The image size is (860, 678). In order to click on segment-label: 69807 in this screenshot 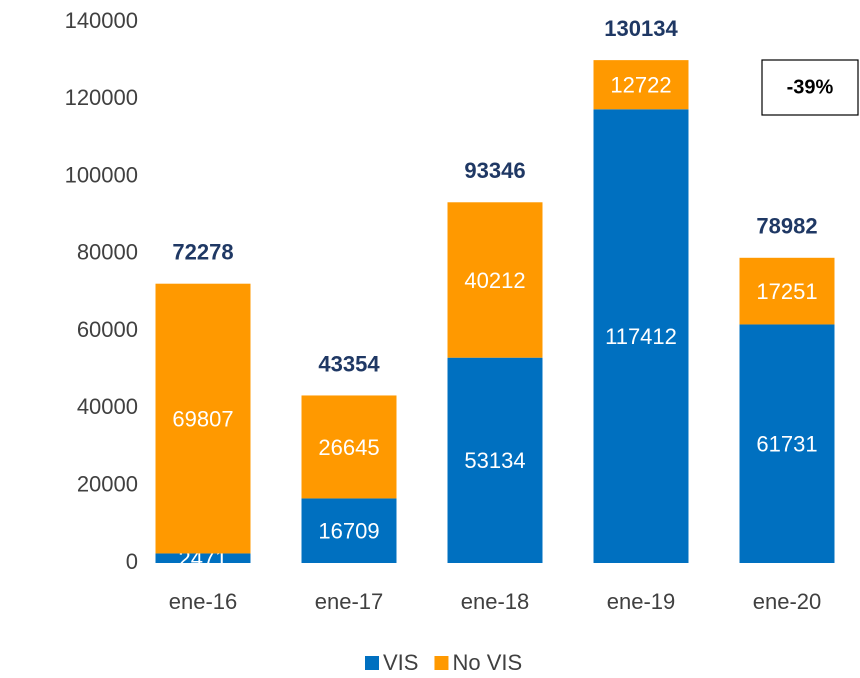, I will do `click(202, 418)`.